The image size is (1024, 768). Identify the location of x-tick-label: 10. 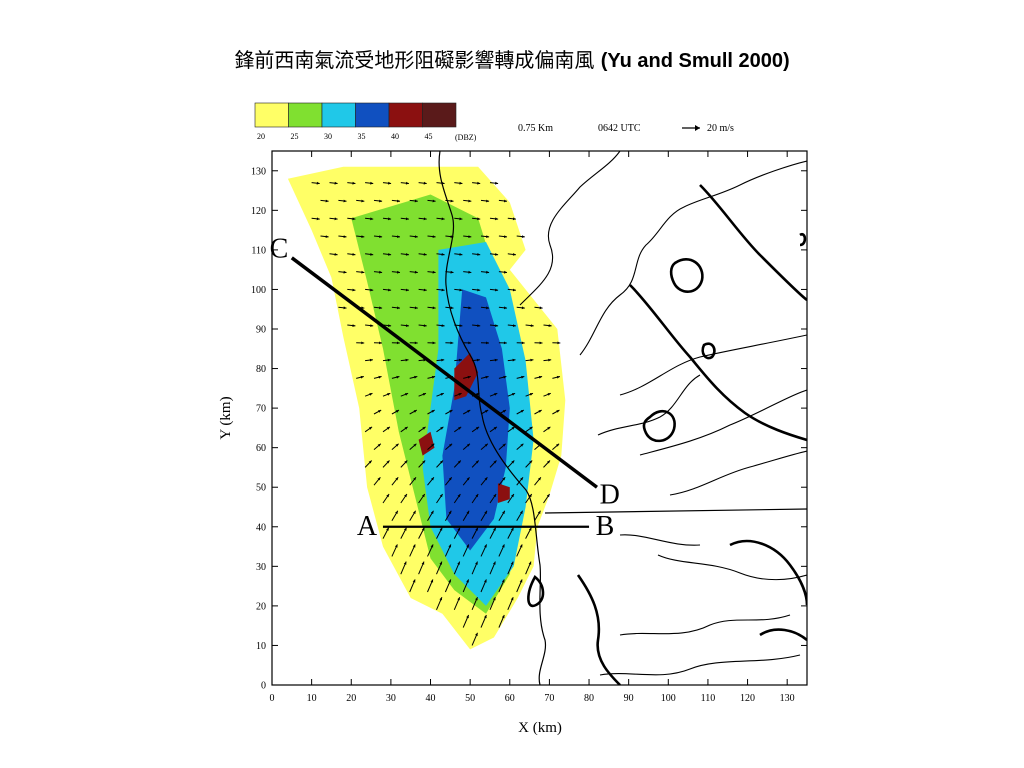
(312, 698).